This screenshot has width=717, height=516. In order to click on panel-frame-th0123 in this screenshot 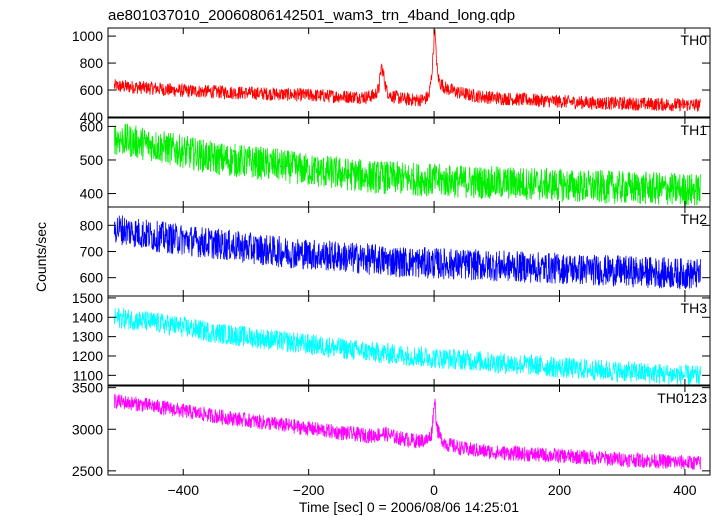, I will do `click(409, 430)`.